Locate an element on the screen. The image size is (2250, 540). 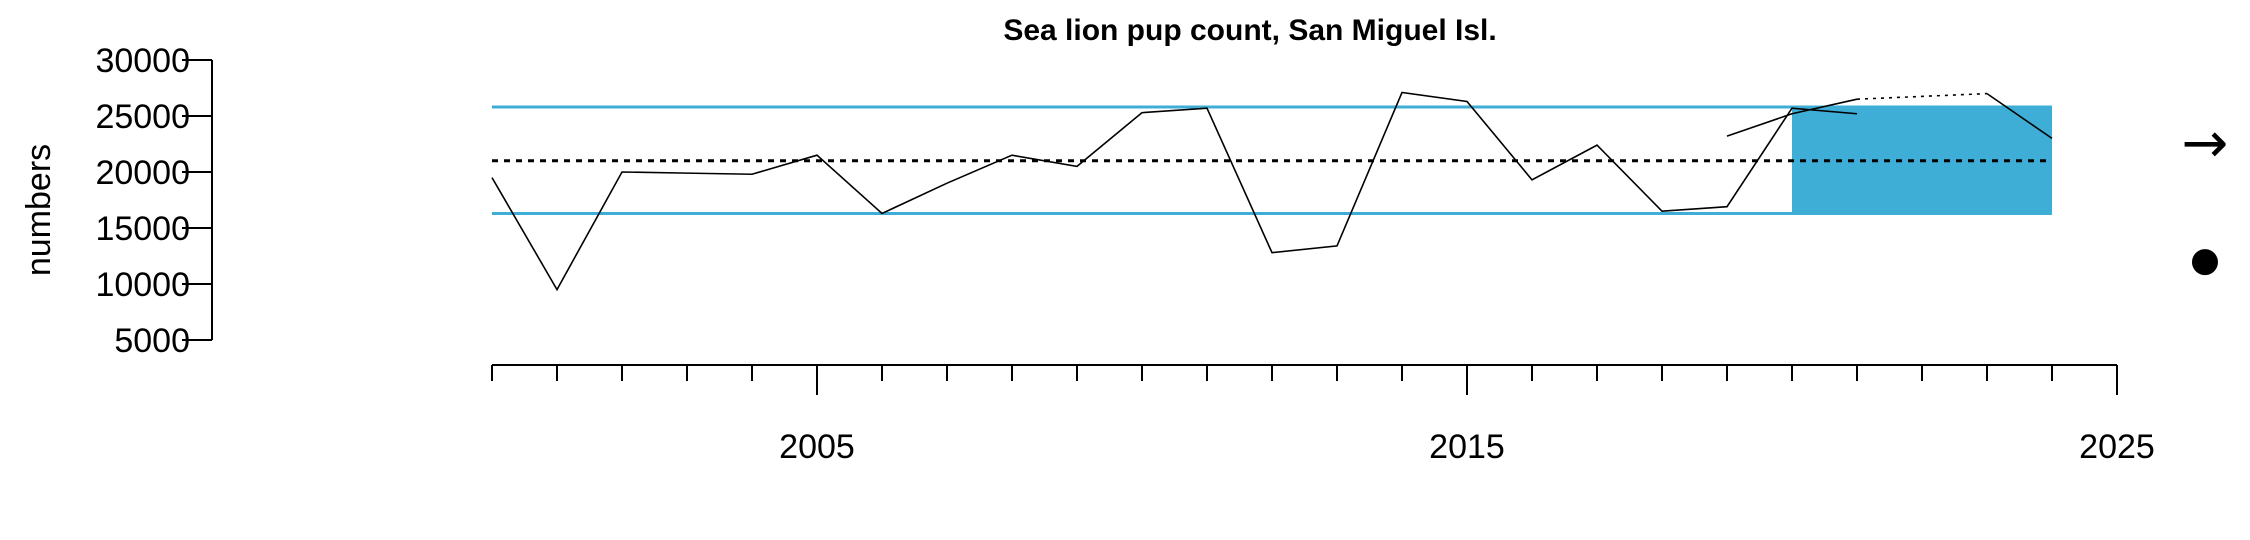
x-tick-label-2025: 2025 is located at coordinates (2117, 447).